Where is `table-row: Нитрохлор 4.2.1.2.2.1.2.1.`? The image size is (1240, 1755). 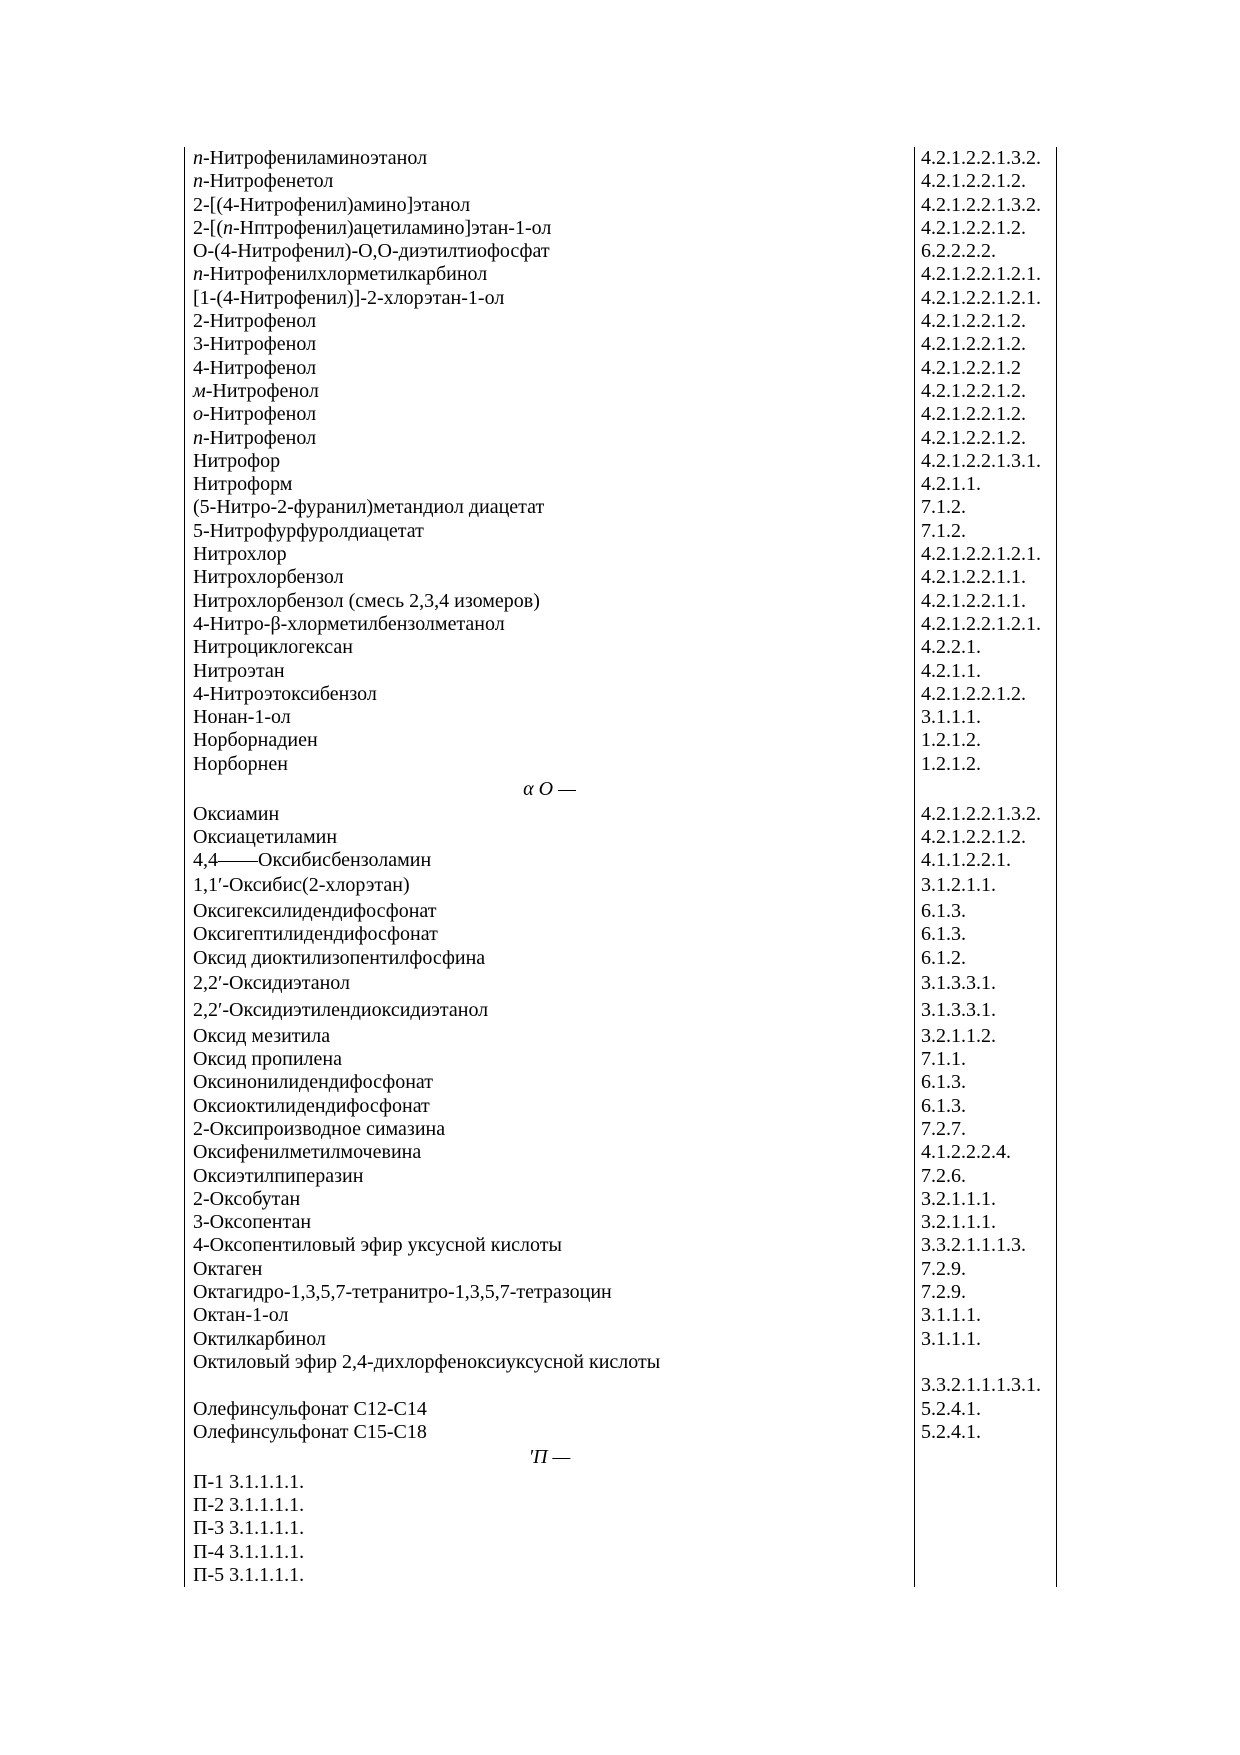 table-row: Нитрохлор 4.2.1.2.2.1.2.1. is located at coordinates (620, 555).